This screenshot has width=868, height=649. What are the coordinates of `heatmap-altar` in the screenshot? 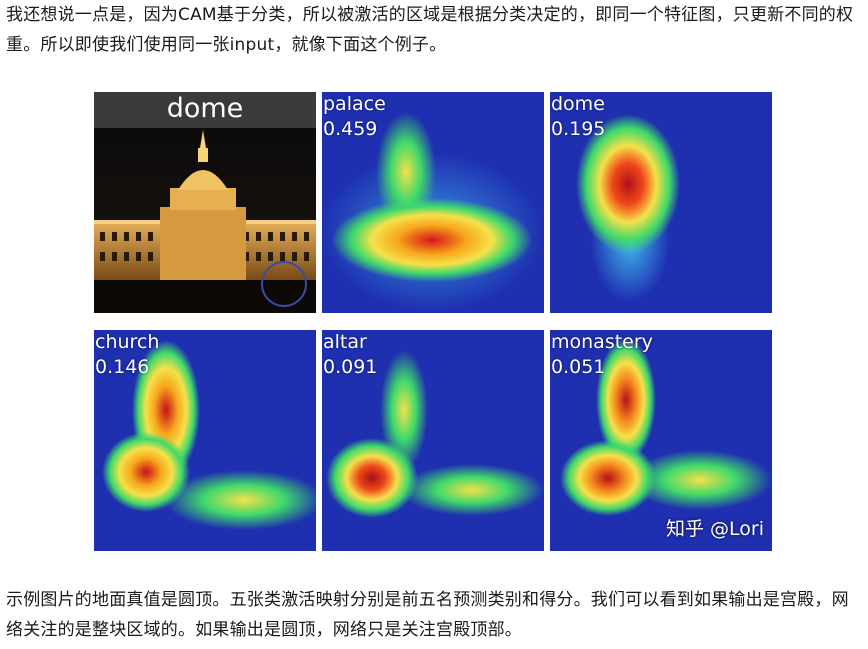 It's located at (433, 440).